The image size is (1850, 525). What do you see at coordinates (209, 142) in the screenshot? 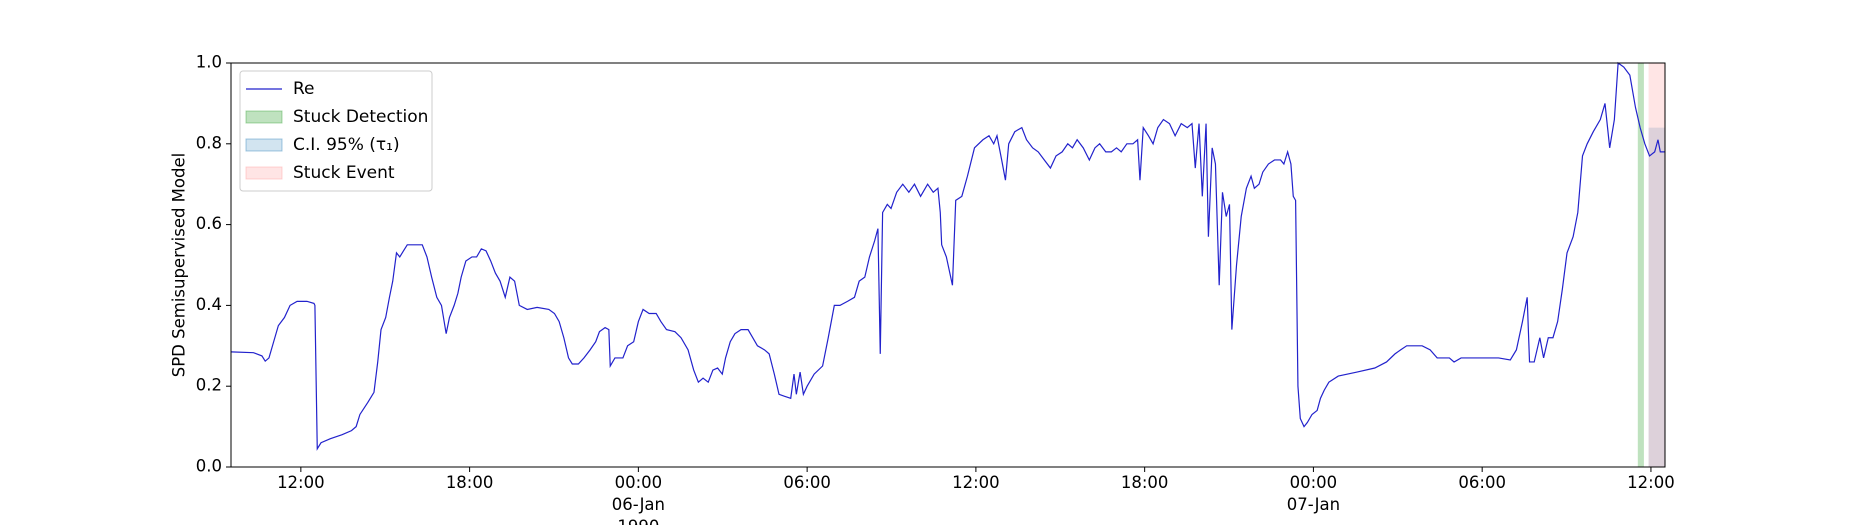
I see `y-tick-label: 0.8` at bounding box center [209, 142].